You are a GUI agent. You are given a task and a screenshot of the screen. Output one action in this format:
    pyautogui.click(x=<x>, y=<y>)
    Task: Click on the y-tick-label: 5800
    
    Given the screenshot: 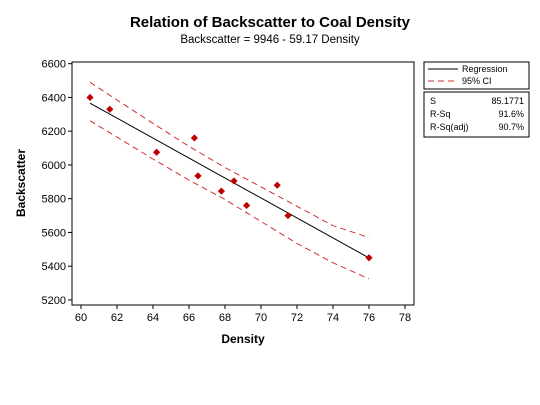 What is the action you would take?
    pyautogui.click(x=54, y=200)
    